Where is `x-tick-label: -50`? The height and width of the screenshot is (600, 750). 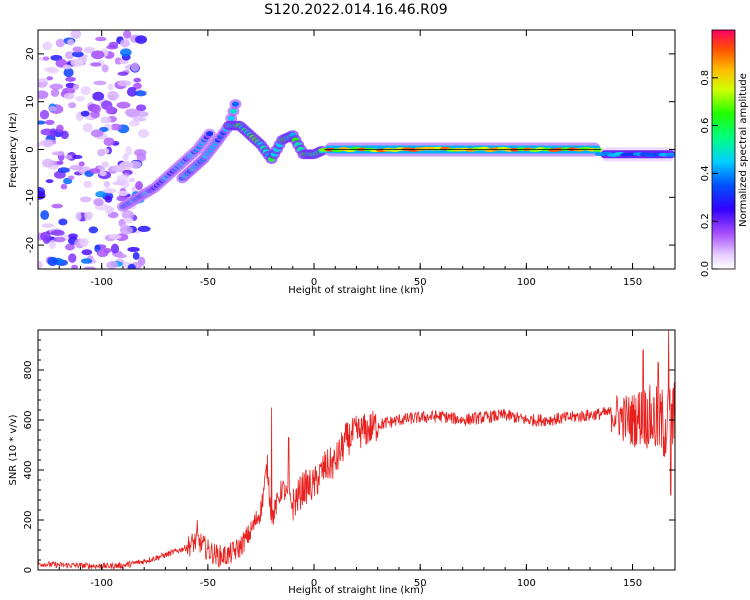
x-tick-label: -50 is located at coordinates (208, 282).